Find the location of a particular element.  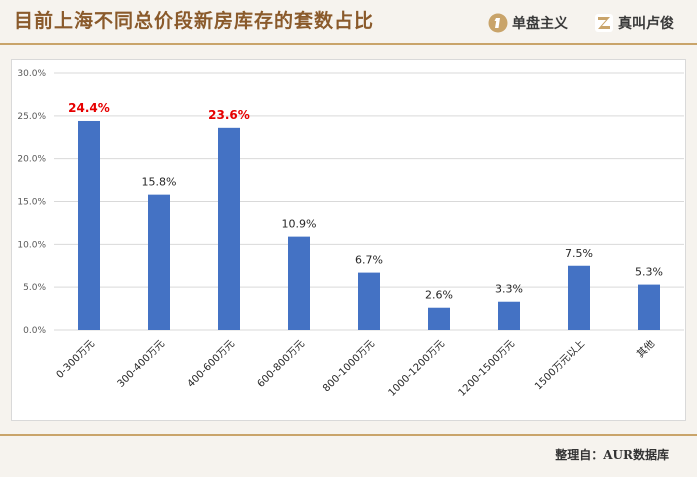

x-tick-label: 600-800万元 is located at coordinates (281, 363).